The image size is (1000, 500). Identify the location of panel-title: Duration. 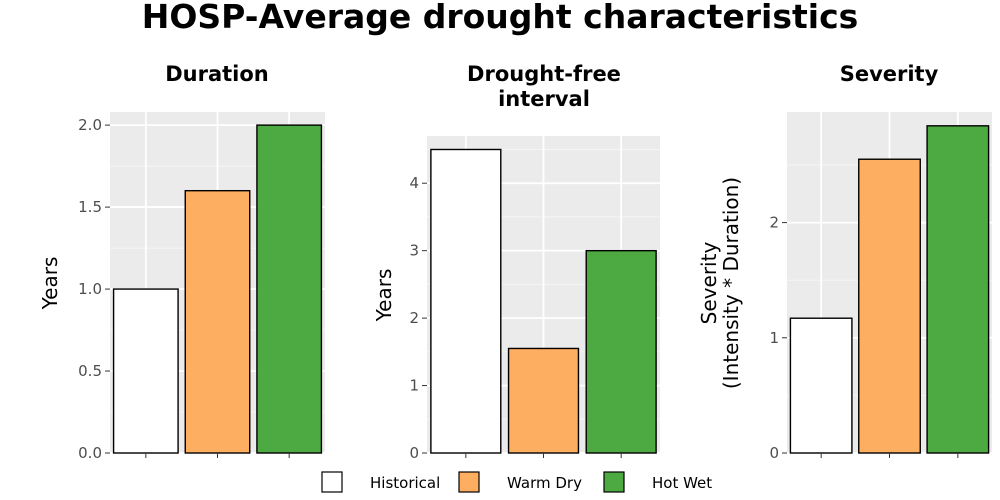
(217, 74).